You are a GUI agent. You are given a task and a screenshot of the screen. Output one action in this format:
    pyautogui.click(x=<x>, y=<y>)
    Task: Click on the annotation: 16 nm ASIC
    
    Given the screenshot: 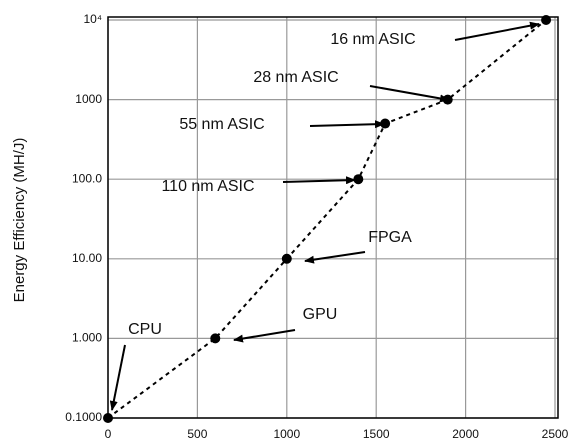 What is the action you would take?
    pyautogui.click(x=372, y=39)
    